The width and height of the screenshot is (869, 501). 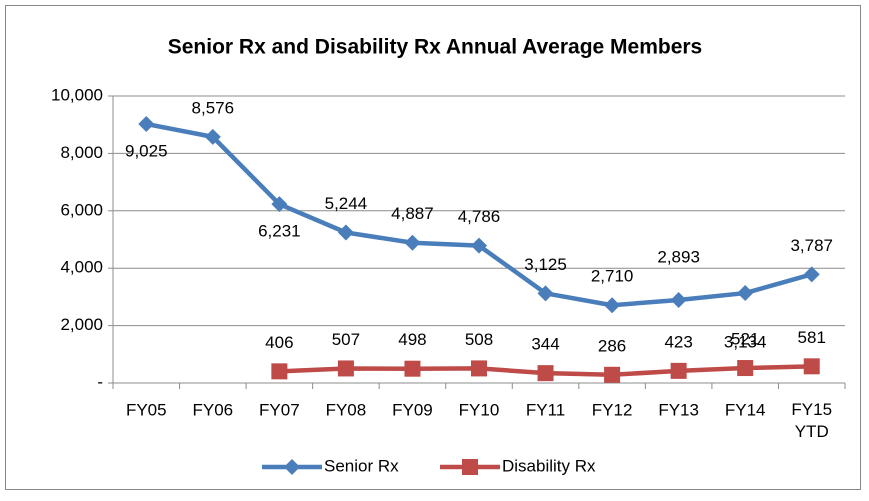 What do you see at coordinates (412, 409) in the screenshot?
I see `x-tick-label: FY09` at bounding box center [412, 409].